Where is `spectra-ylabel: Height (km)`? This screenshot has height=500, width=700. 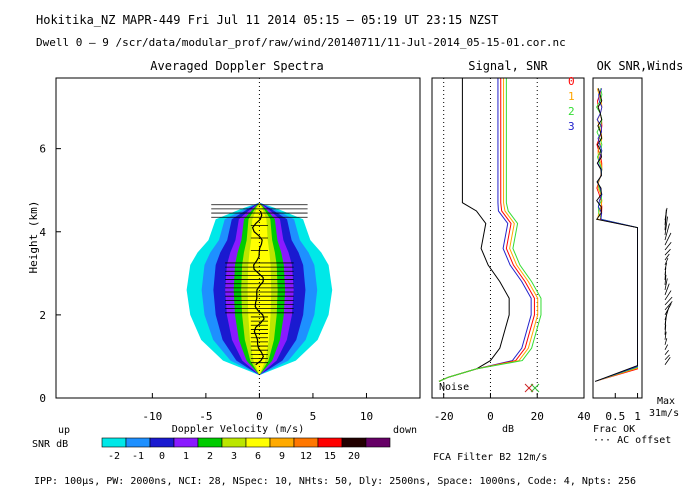 spectra-ylabel: Height (km) is located at coordinates (33, 237).